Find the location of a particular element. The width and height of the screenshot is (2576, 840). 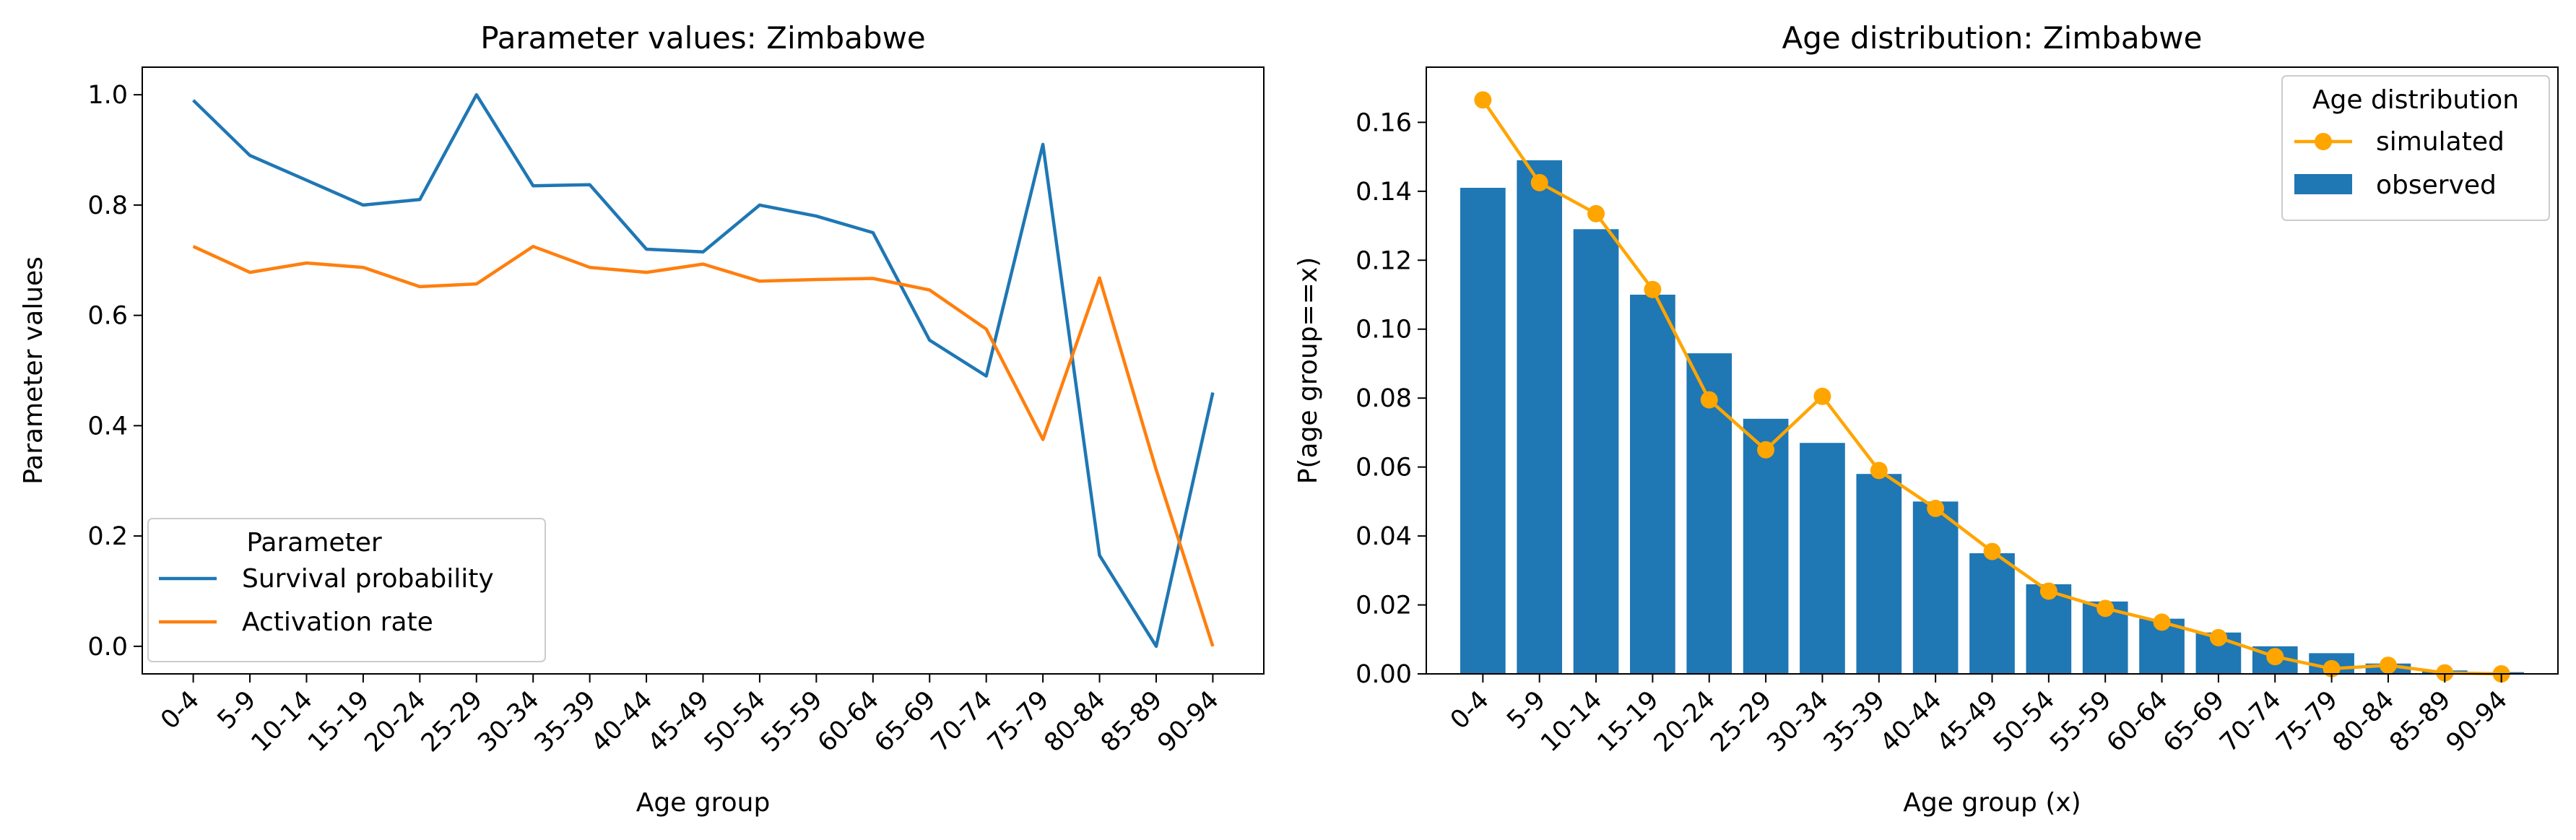

legend-marker-simulated is located at coordinates (2323, 141).